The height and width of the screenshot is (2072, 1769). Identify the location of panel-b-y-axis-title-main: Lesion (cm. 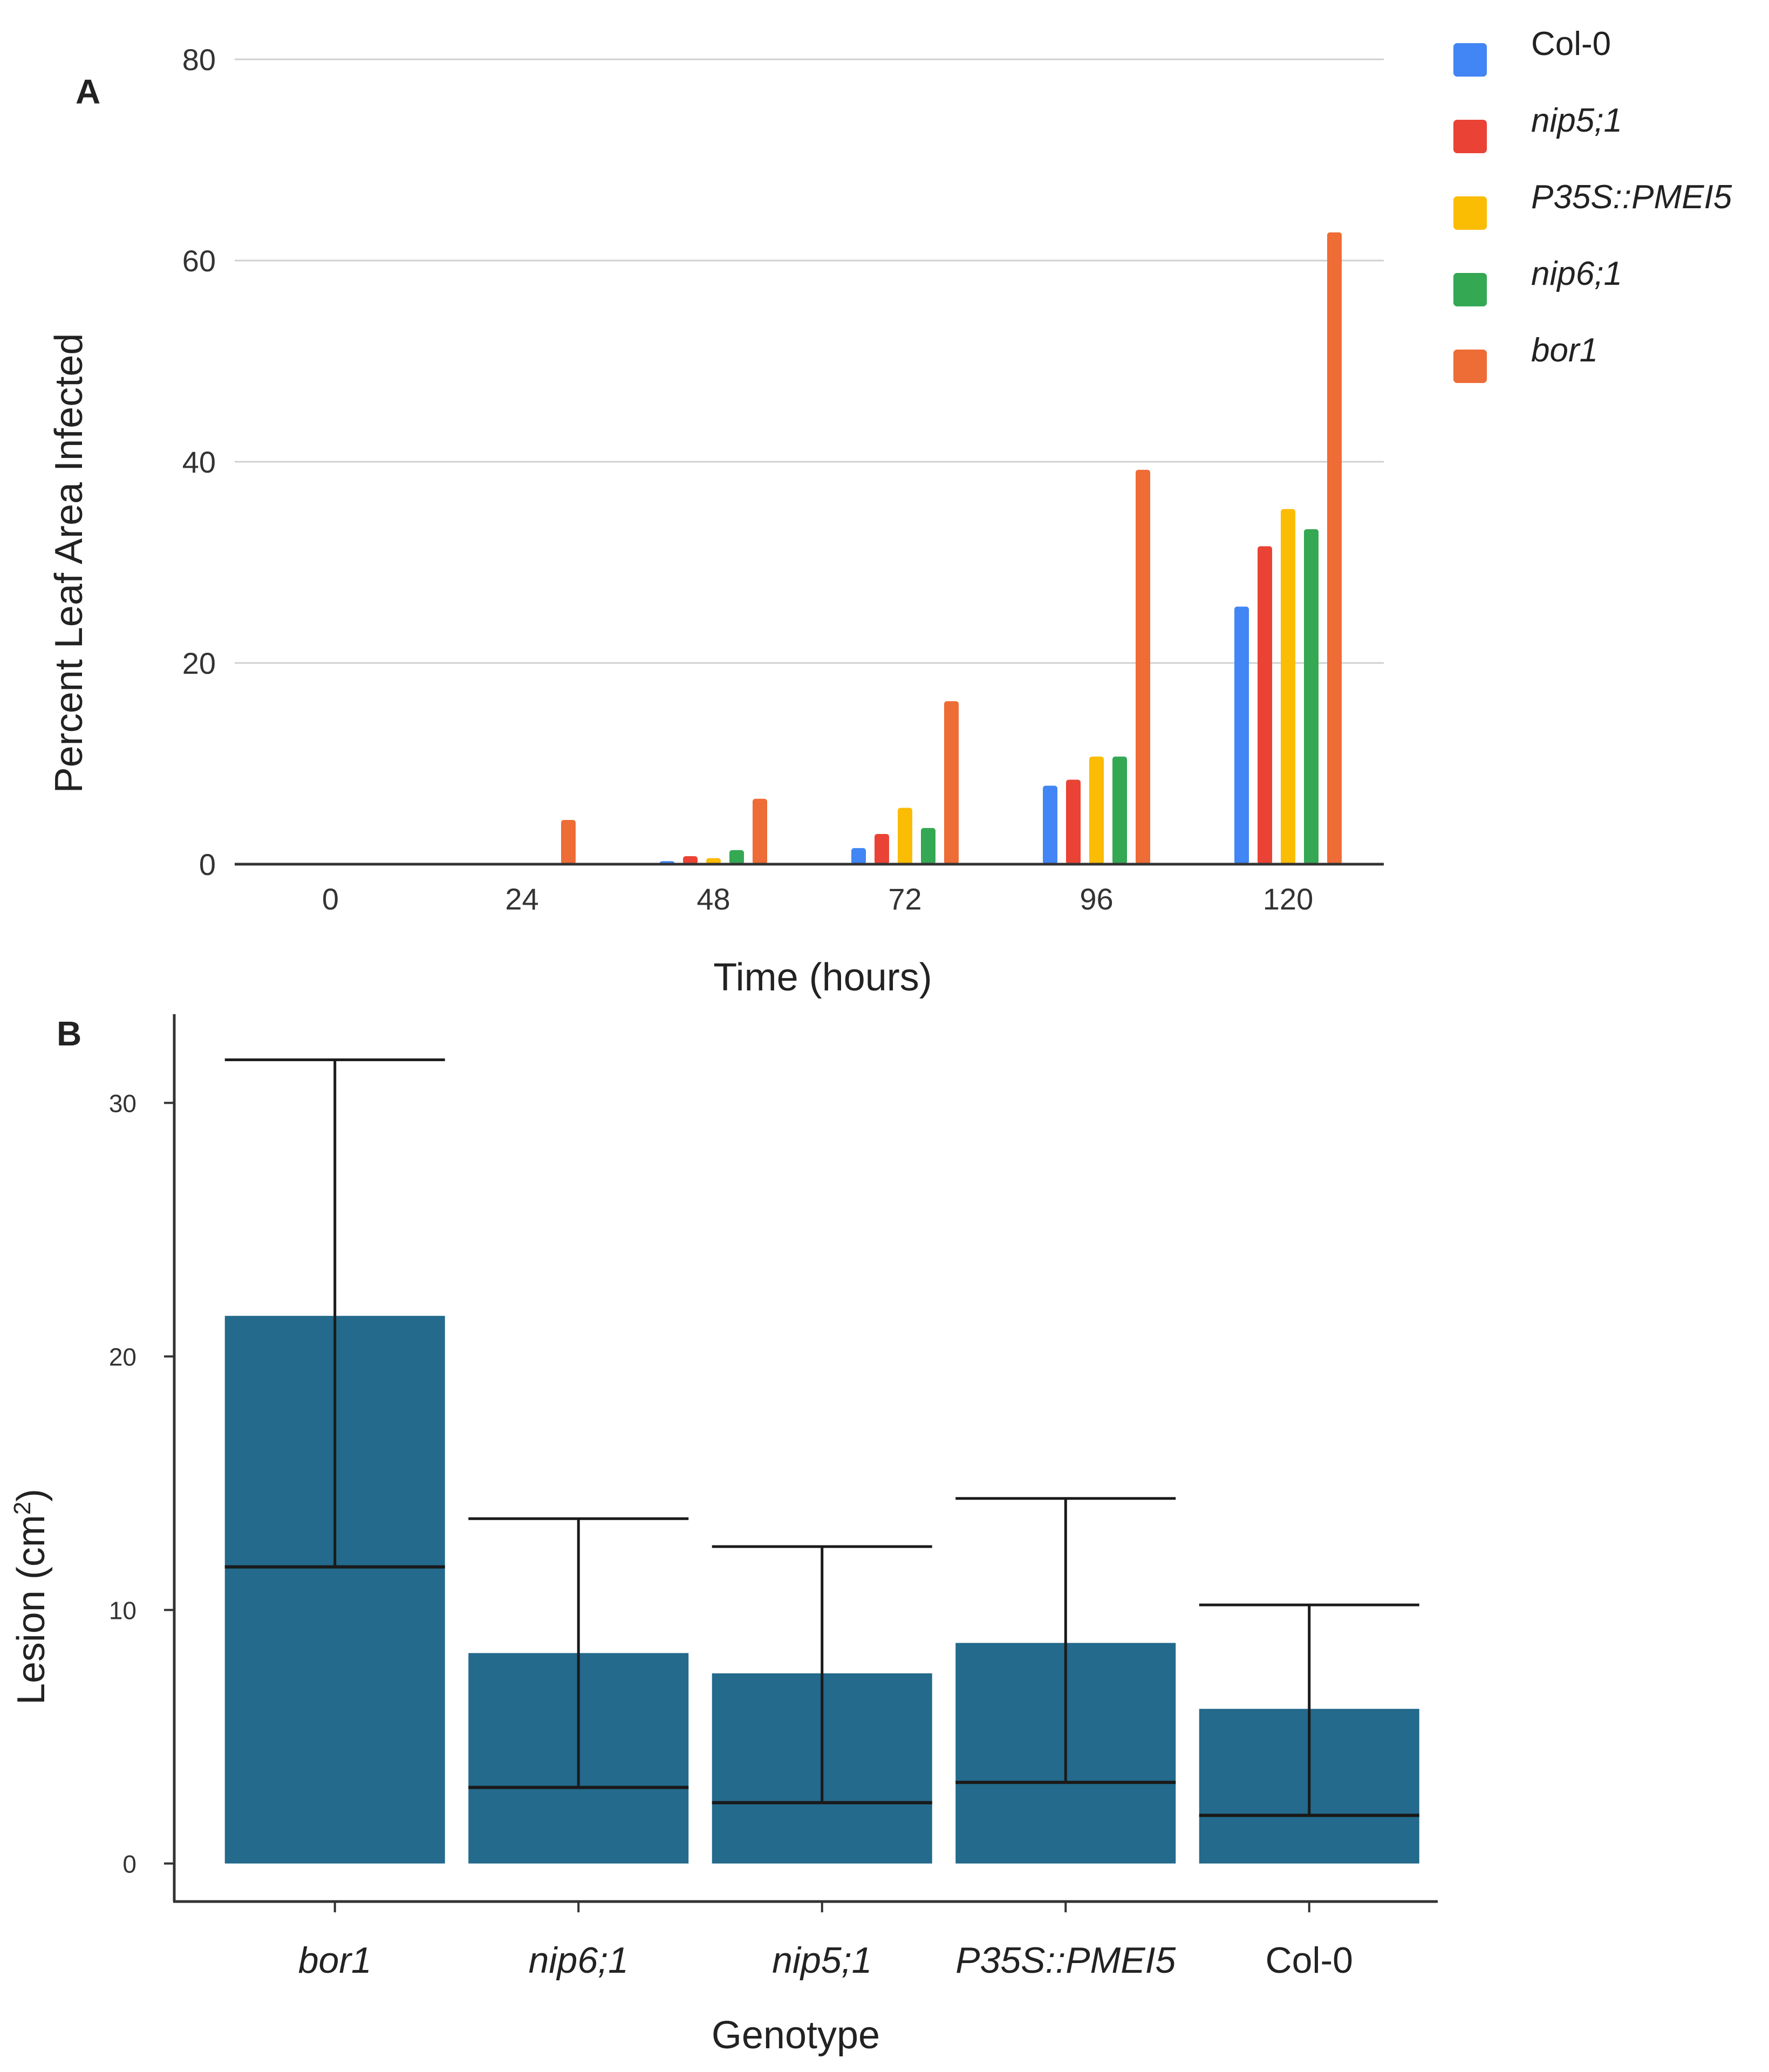
(31, 1610).